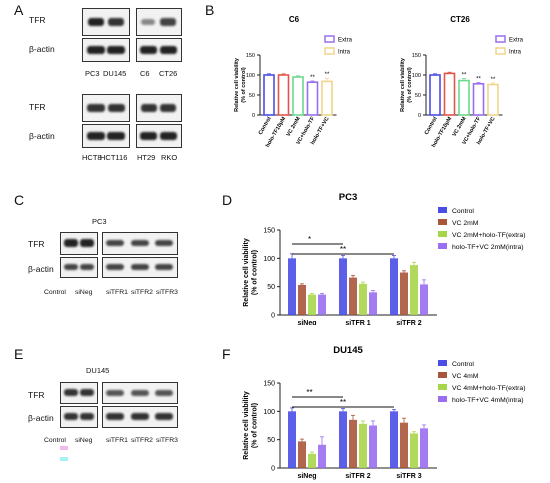 This screenshot has width=550, height=483. I want to click on chart-title: C6, so click(294, 19).